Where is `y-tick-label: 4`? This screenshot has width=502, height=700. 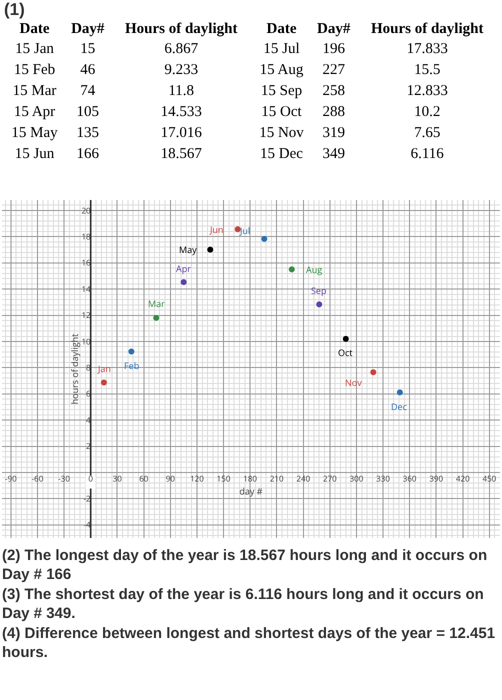
y-tick-label: 4 is located at coordinates (89, 420).